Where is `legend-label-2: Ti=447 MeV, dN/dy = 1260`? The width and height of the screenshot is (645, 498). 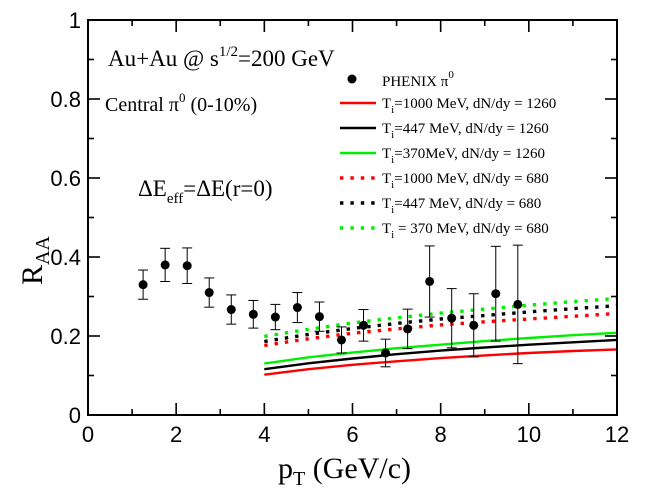
legend-label-2: Ti=447 MeV, dN/dy = 1260 is located at coordinates (465, 131).